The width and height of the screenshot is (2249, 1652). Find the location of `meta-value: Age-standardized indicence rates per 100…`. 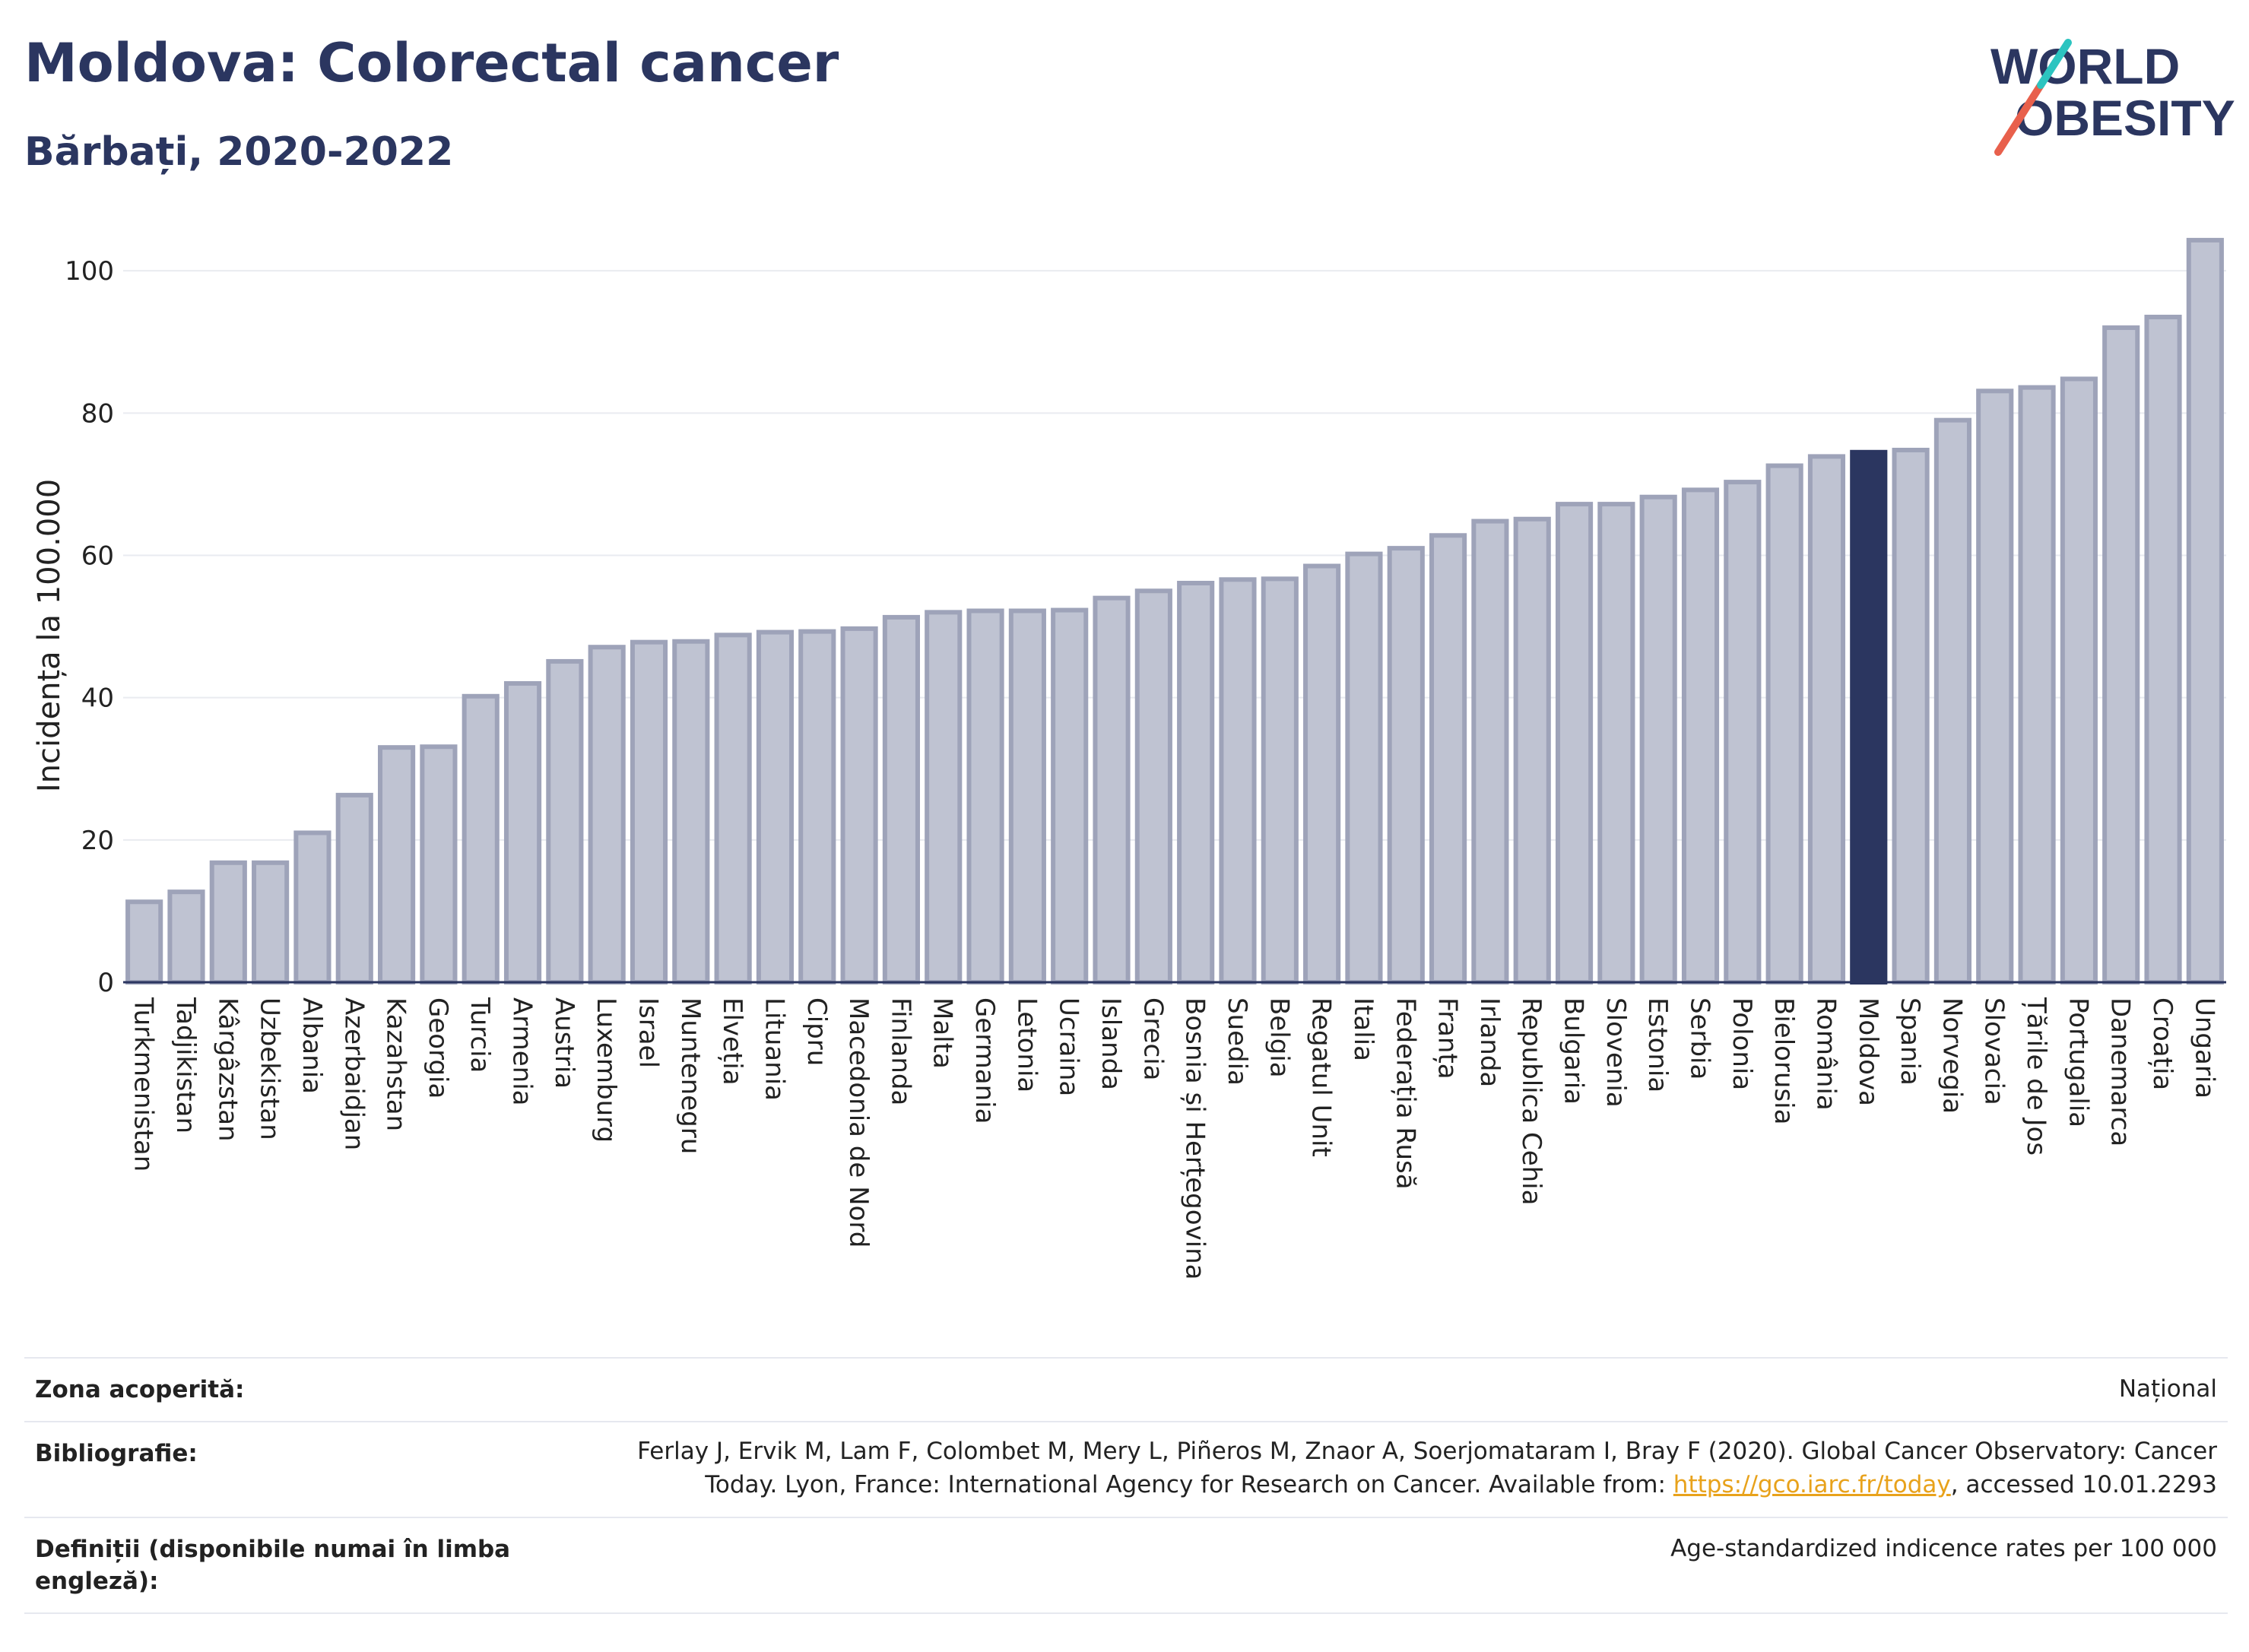

meta-value: Age-standardized indicence rates per 100… is located at coordinates (1943, 1548).